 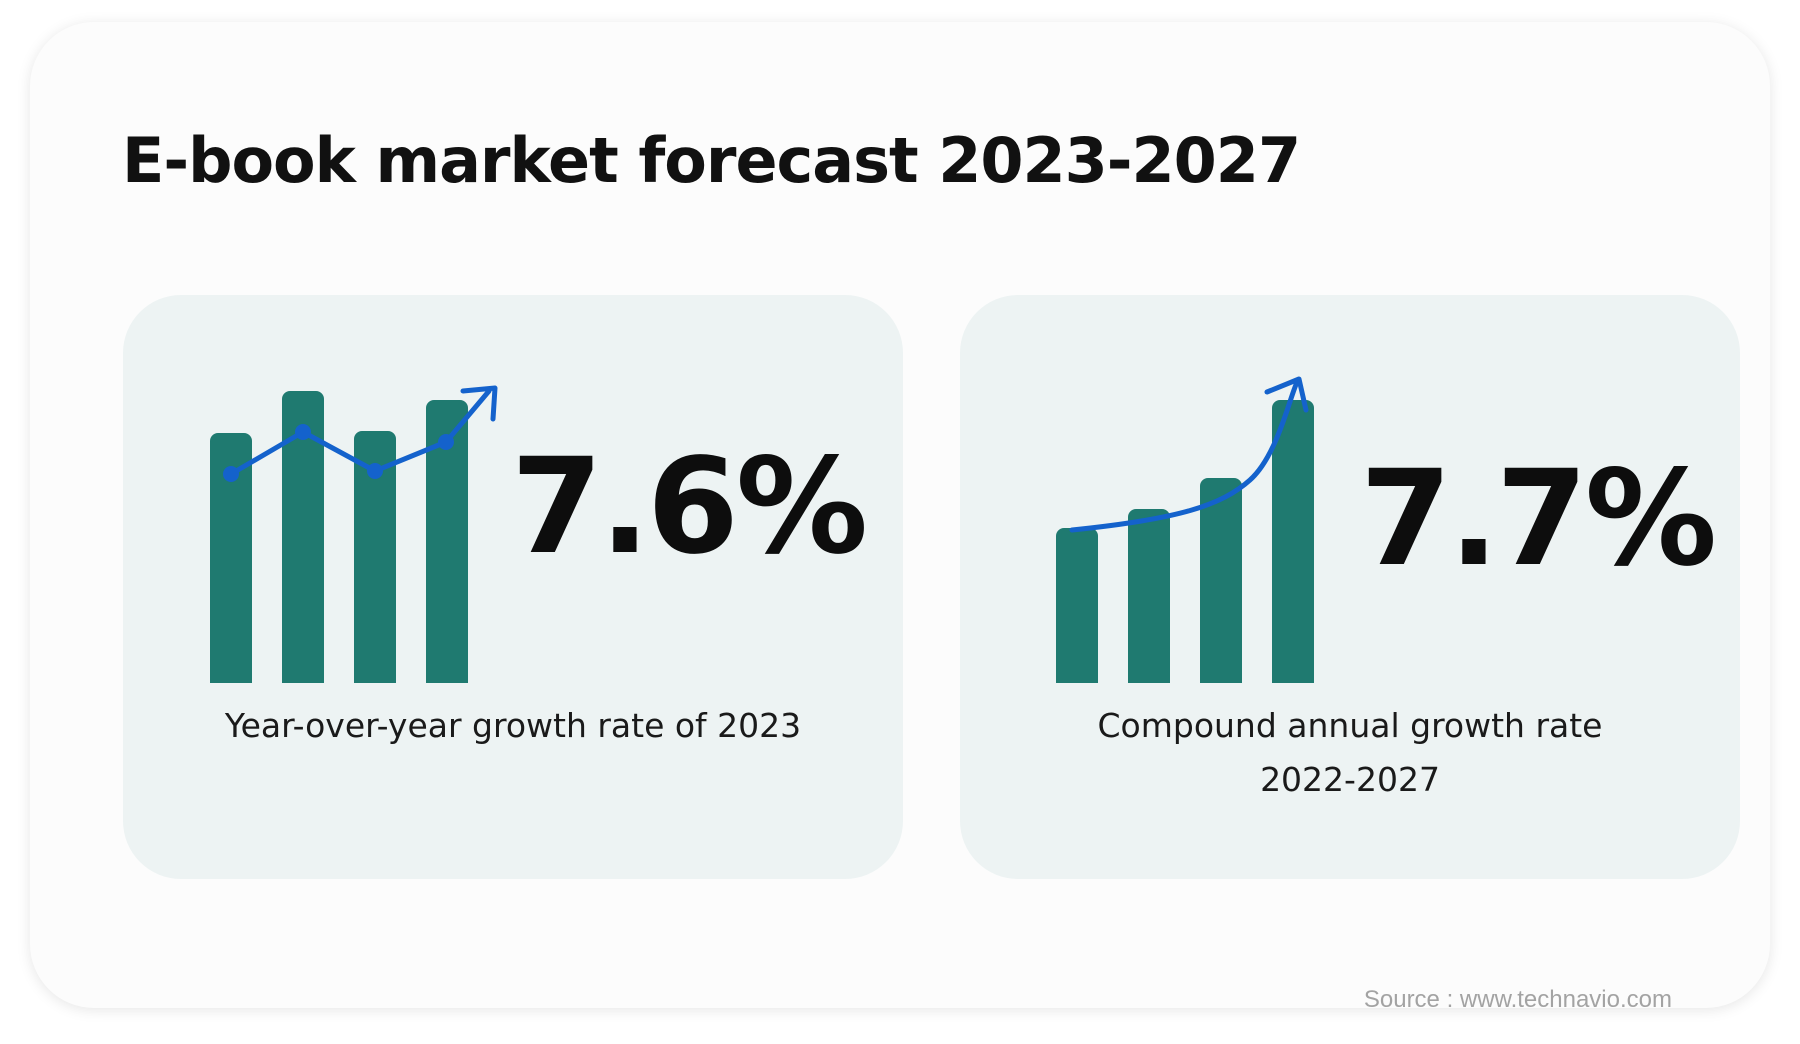 I want to click on source-credit: Source : www.technavio.com, so click(x=1517, y=999).